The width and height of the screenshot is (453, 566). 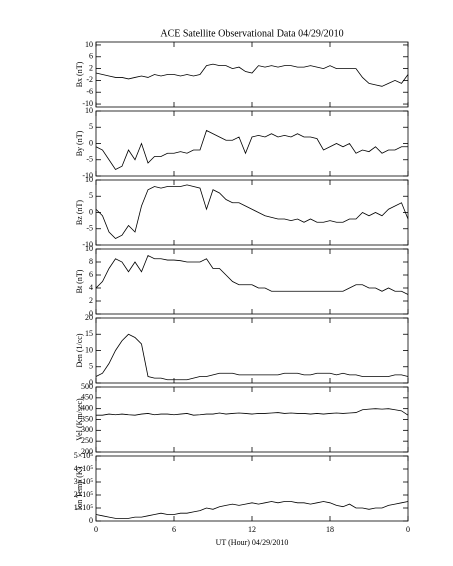 I want to click on x-axis-label: UT (Hour) 04/29/2010, so click(x=252, y=542).